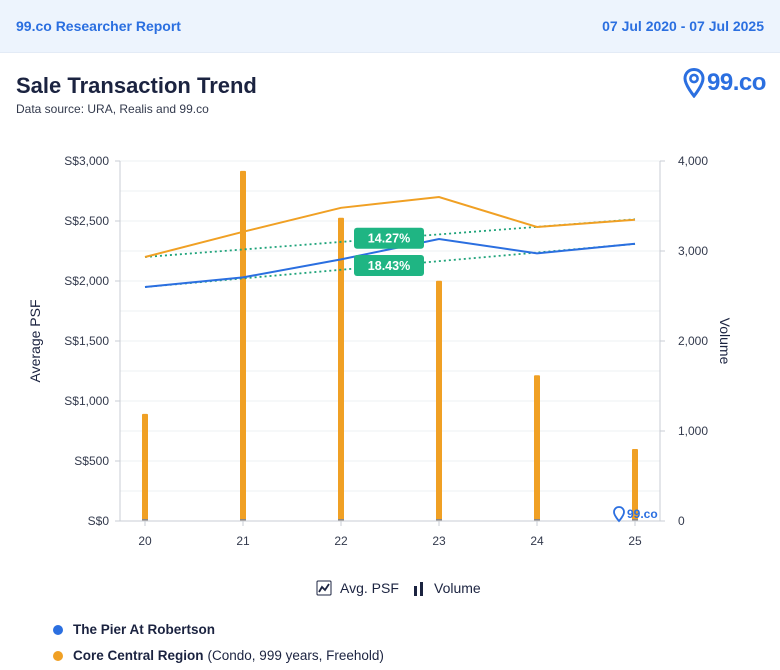 Image resolution: width=780 pixels, height=670 pixels. I want to click on y-left-tick-label: S$1,500, so click(86, 341).